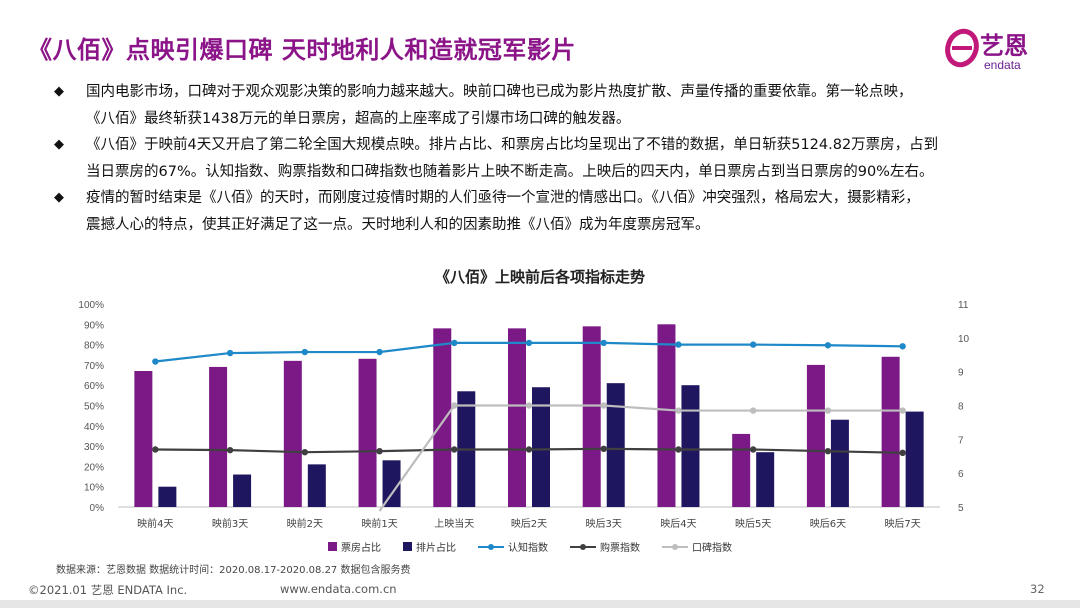  What do you see at coordinates (1004, 46) in the screenshot?
I see `logo-cn-text: 艺恩` at bounding box center [1004, 46].